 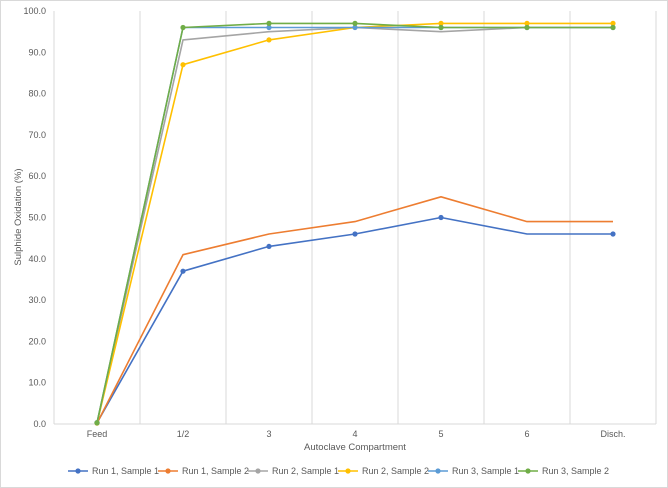 I want to click on legend-label: Run 3, Sample 1, so click(x=485, y=471).